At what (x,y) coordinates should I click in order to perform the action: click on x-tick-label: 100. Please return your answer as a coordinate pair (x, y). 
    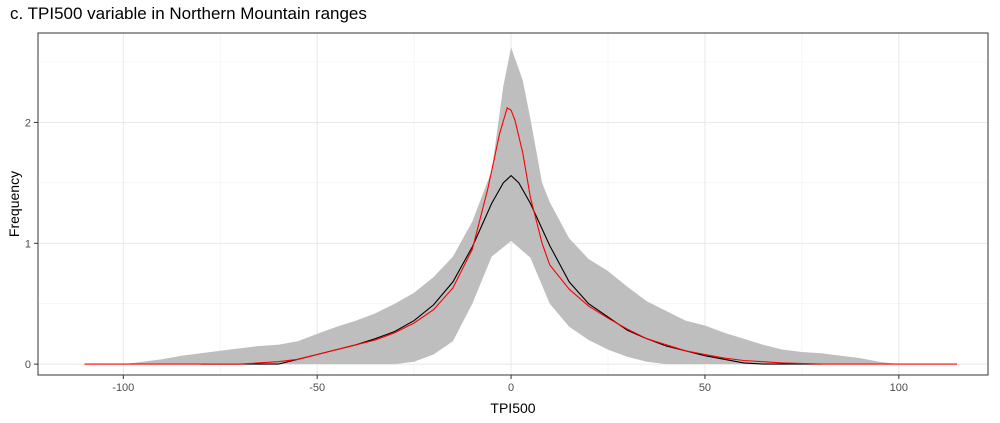
    Looking at the image, I should click on (899, 388).